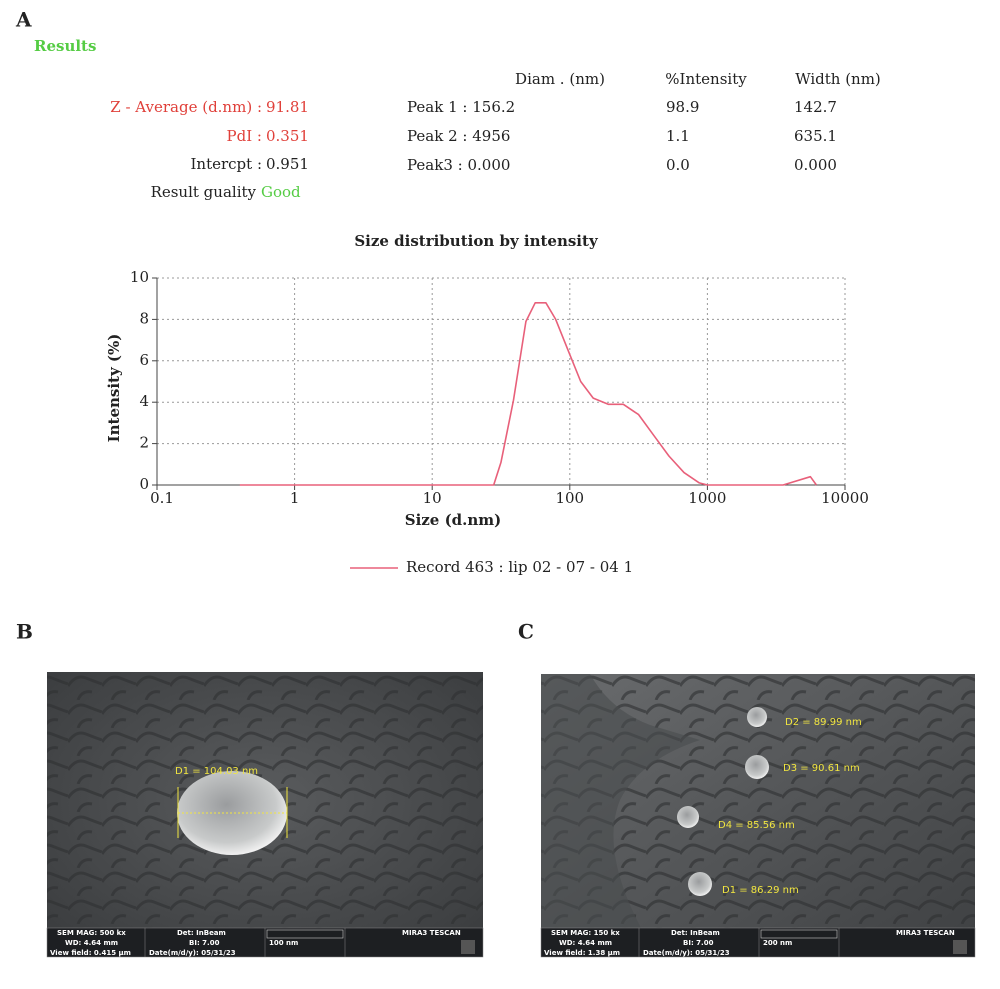 The width and height of the screenshot is (1000, 989). What do you see at coordinates (569, 498) in the screenshot?
I see `x-tick-label: 100` at bounding box center [569, 498].